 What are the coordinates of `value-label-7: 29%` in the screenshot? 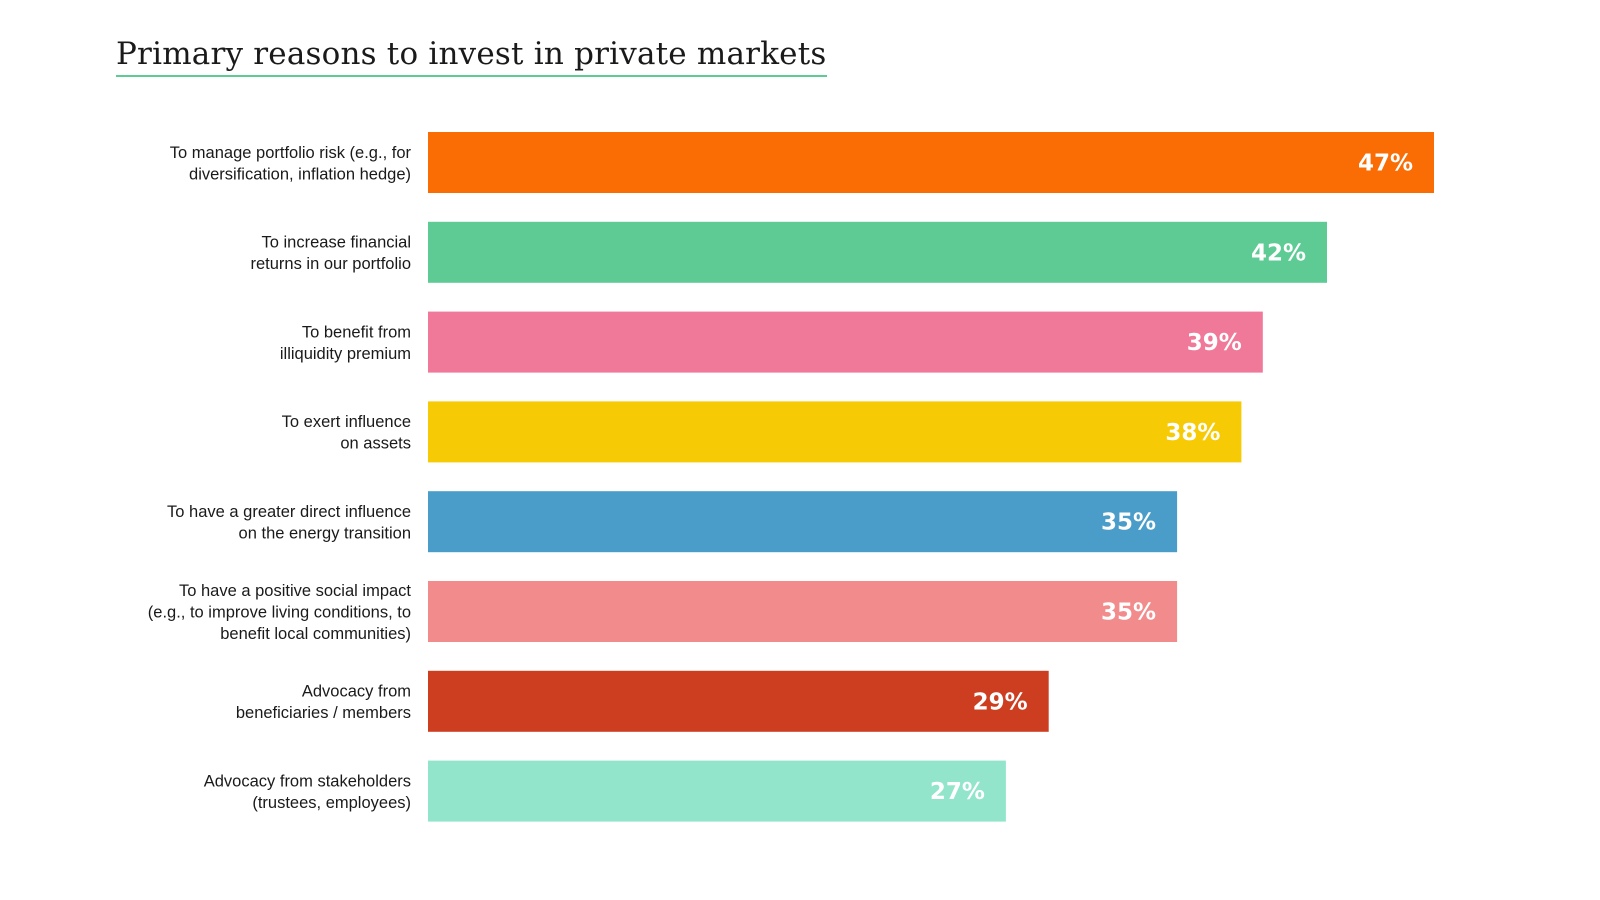 It's located at (1000, 702).